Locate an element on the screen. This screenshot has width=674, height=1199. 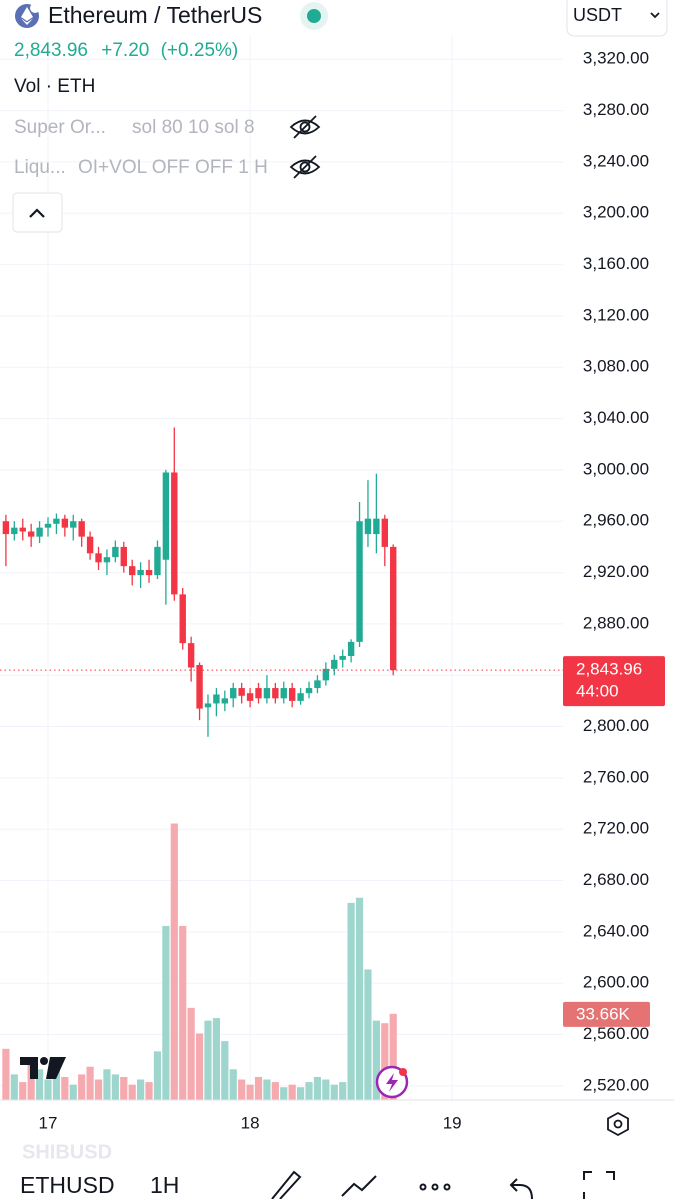
x-tick-label: 17 is located at coordinates (48, 1122).